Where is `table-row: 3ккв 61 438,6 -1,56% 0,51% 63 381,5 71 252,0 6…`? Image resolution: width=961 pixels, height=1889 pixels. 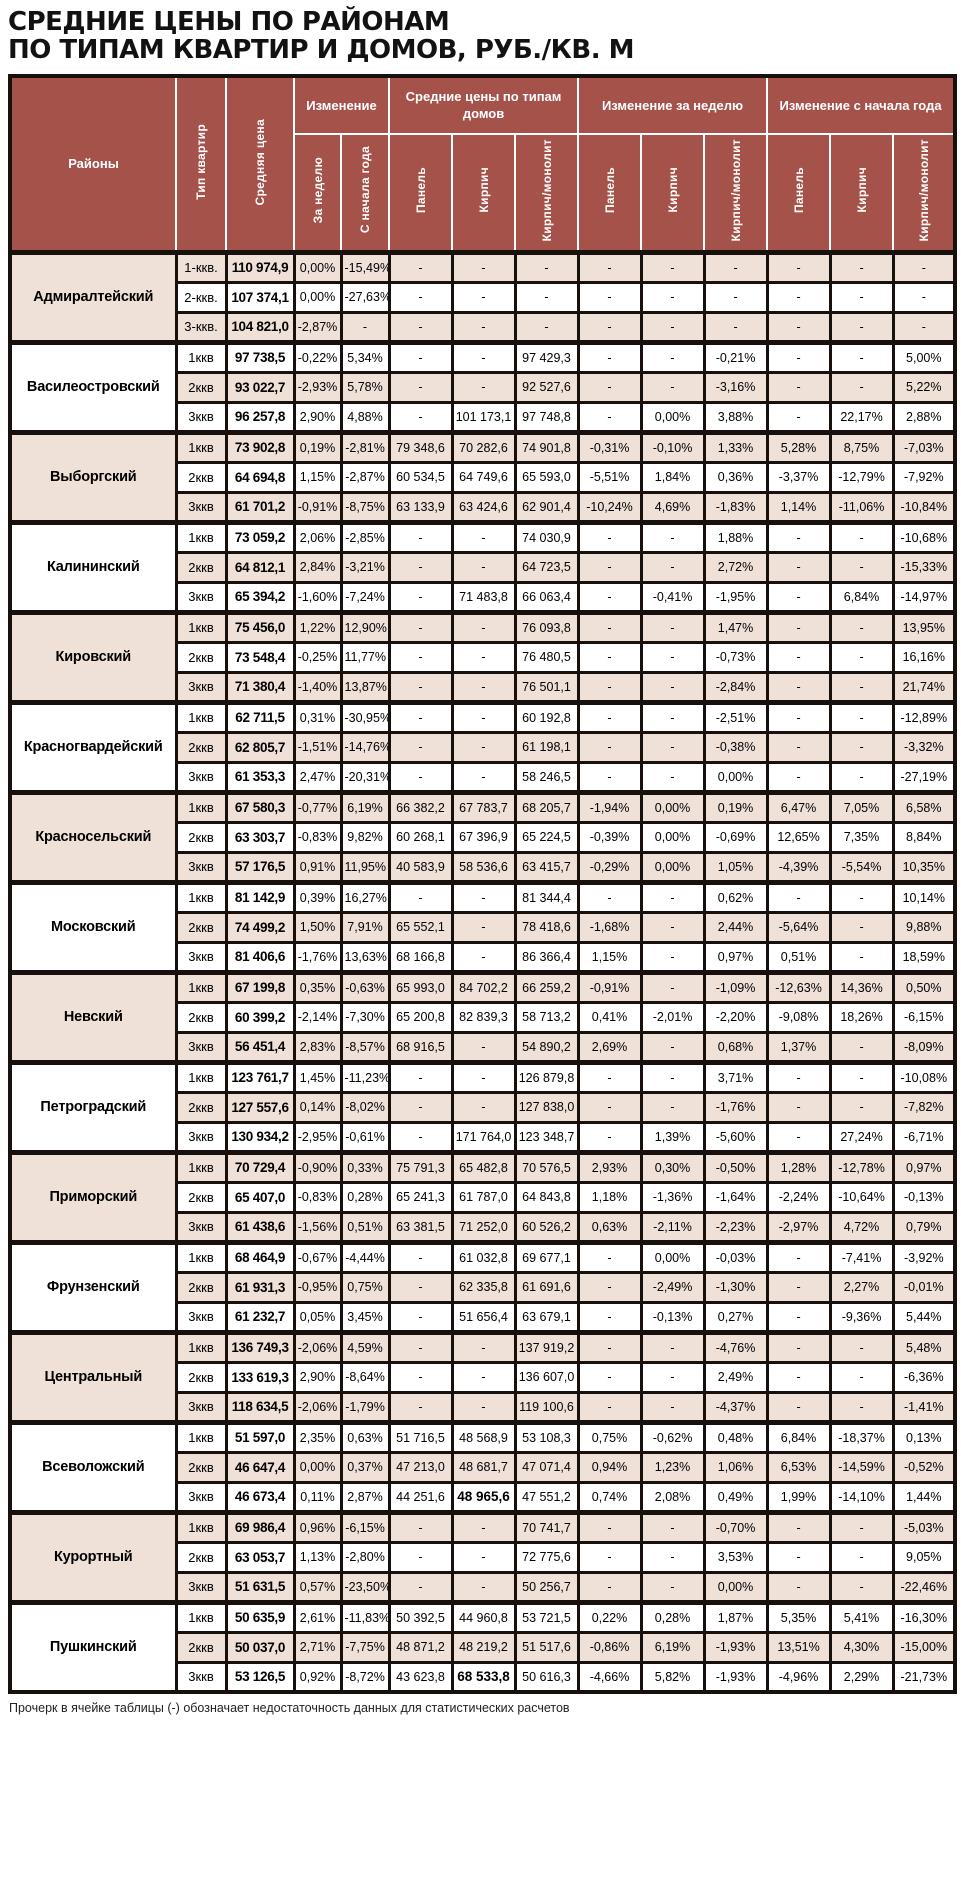
table-row: 3ккв 61 438,6 -1,56% 0,51% 63 381,5 71 252,0 6… is located at coordinates (483, 1227).